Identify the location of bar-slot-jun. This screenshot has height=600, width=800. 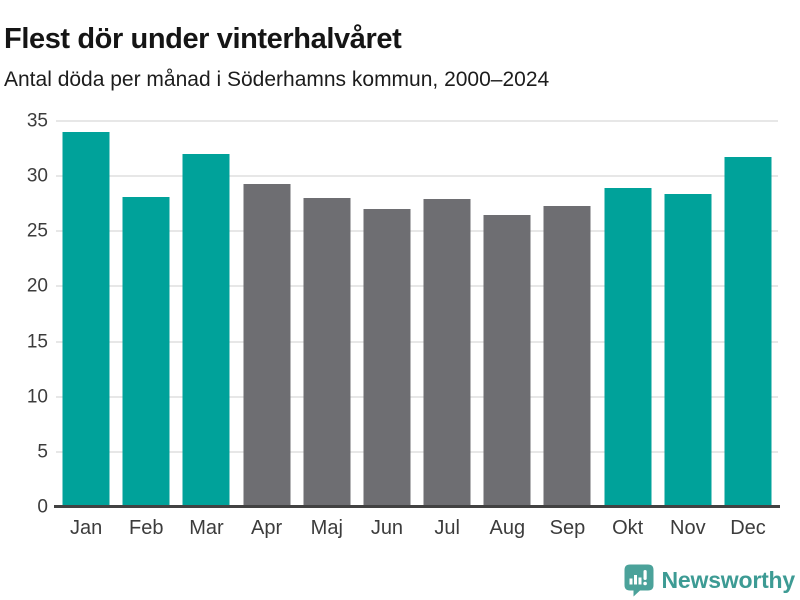
(387, 314).